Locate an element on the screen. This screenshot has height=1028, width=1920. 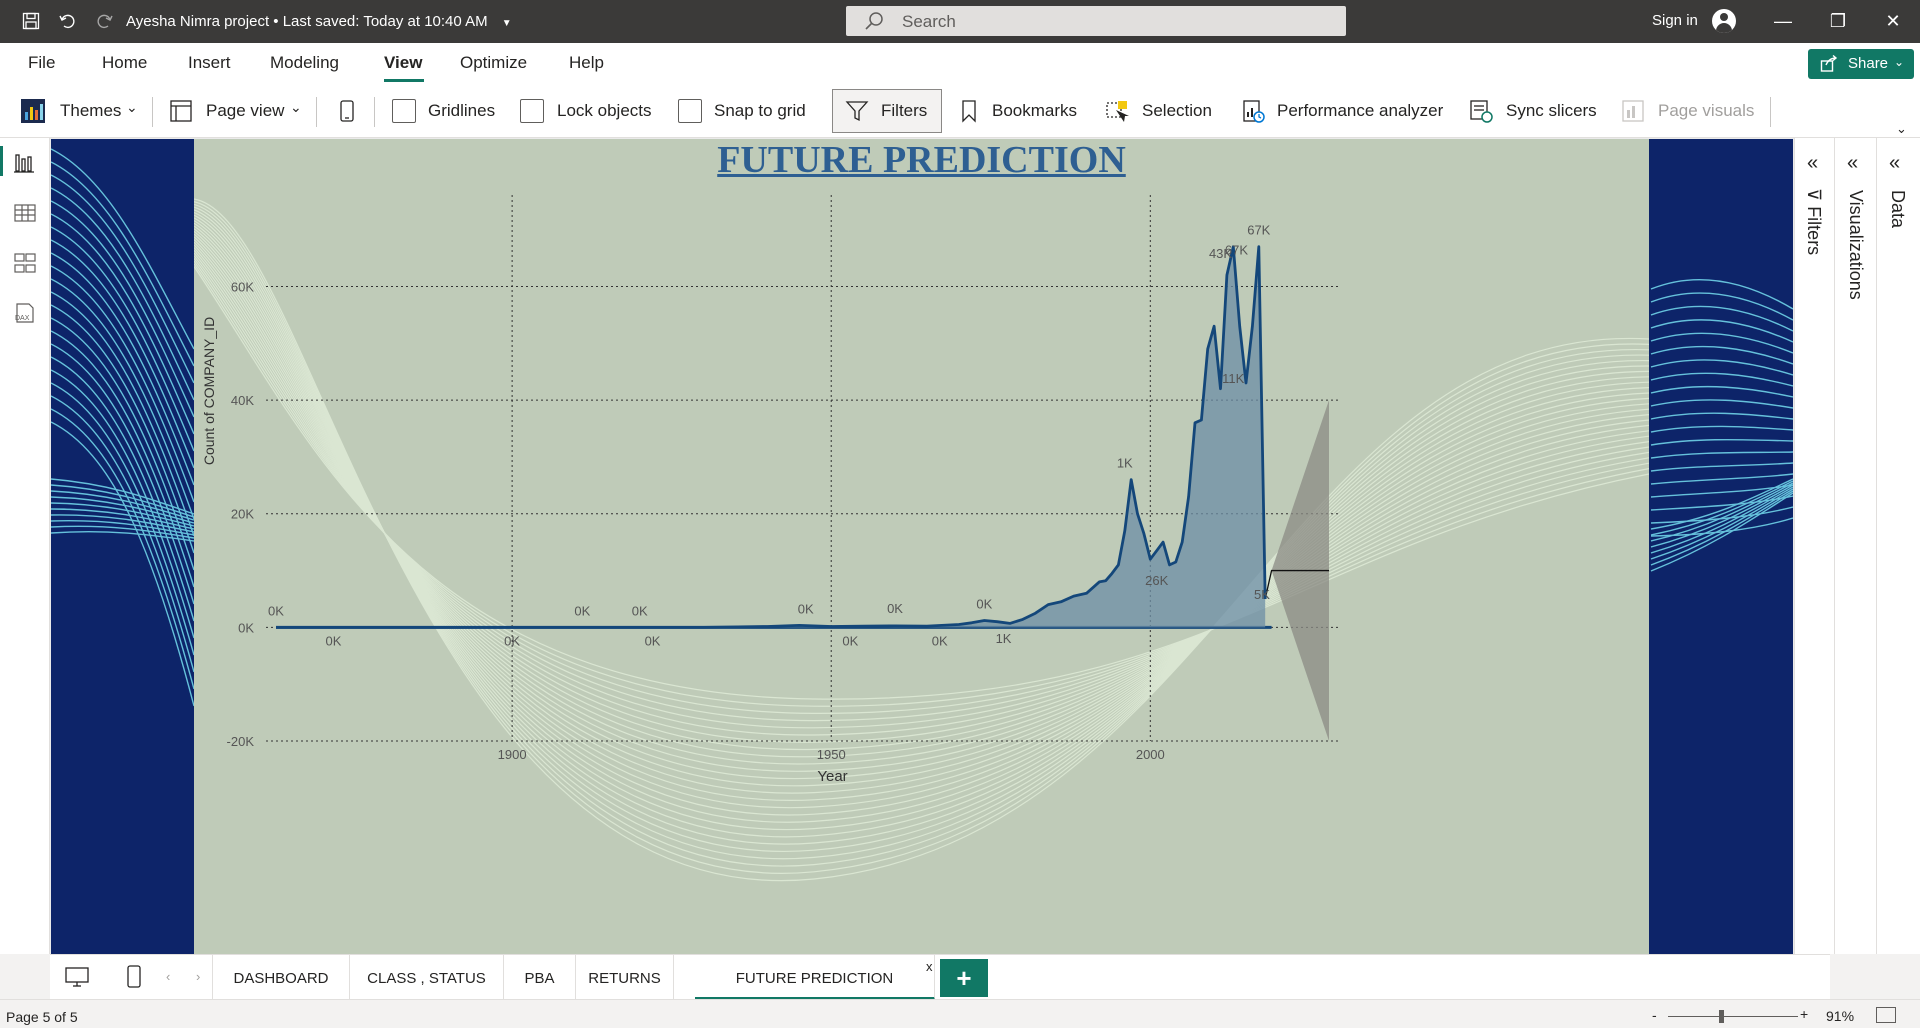
performance-analyzer-button: Performance analyzer is located at coordinates (1343, 111).